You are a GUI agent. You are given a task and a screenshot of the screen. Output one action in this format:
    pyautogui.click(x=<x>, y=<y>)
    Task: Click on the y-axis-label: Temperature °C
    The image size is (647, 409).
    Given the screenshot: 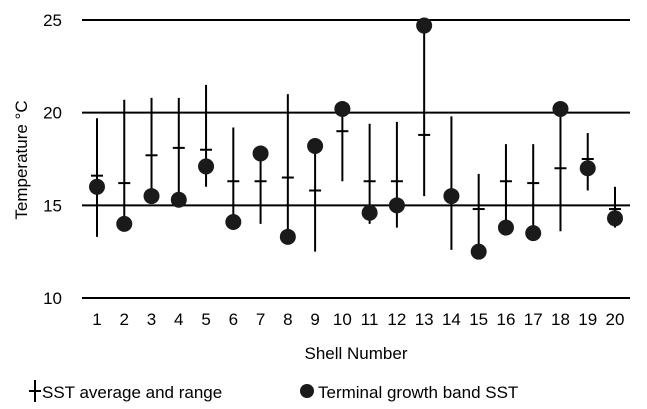 What is the action you would take?
    pyautogui.click(x=21, y=159)
    